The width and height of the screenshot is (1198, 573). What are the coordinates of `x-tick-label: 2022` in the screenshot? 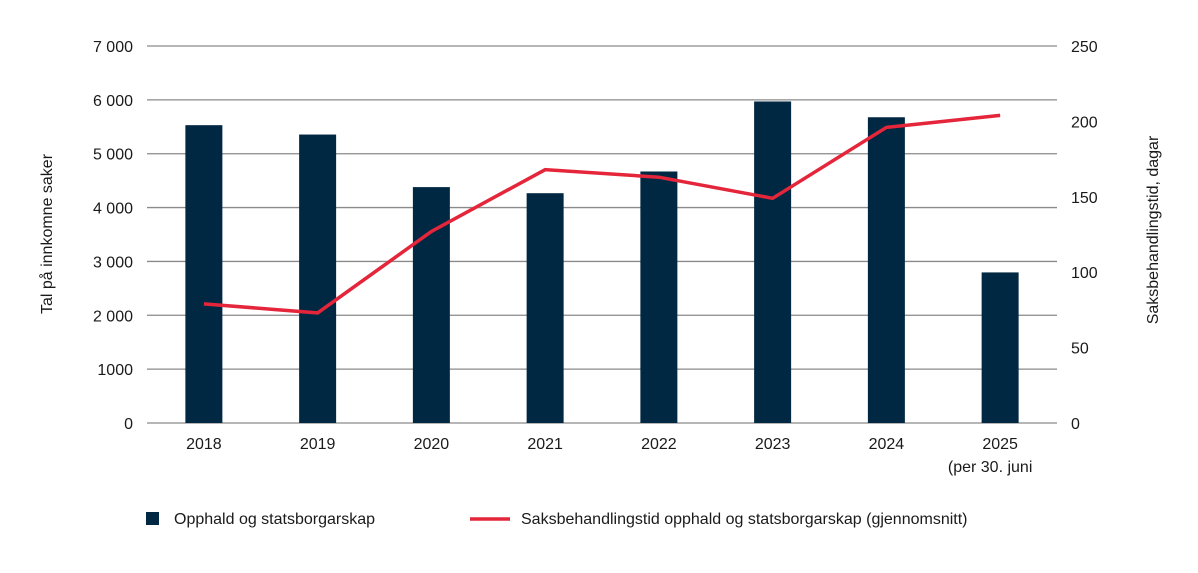 It's located at (659, 444).